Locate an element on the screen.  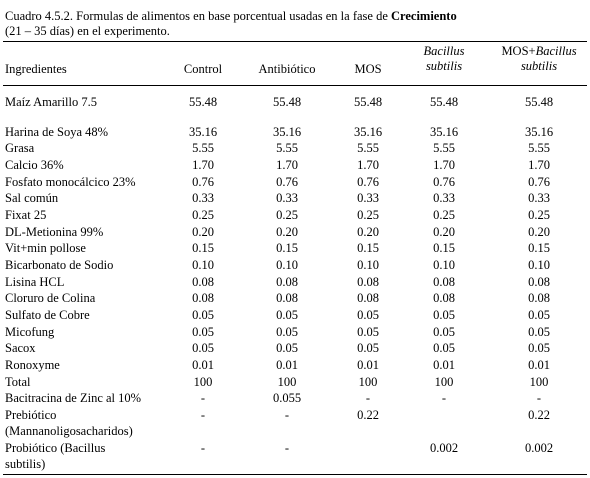
value-bacillus: 0.33 is located at coordinates (444, 198).